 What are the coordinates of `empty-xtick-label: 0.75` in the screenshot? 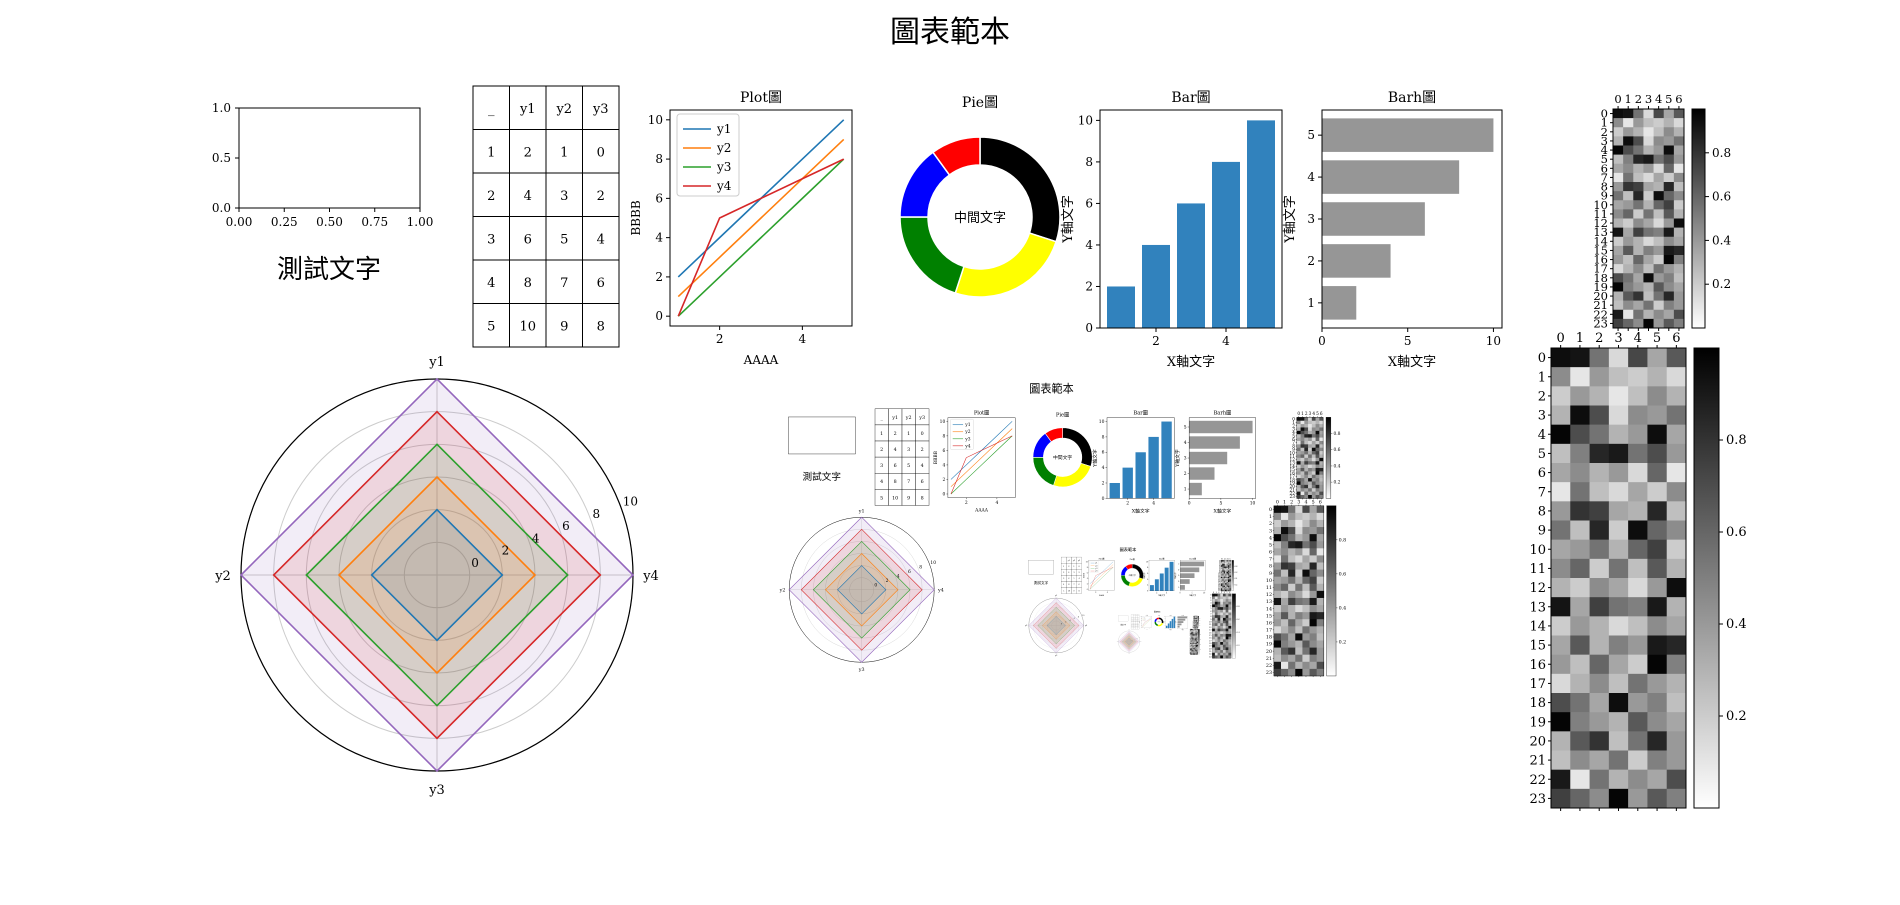 It's located at (374, 222).